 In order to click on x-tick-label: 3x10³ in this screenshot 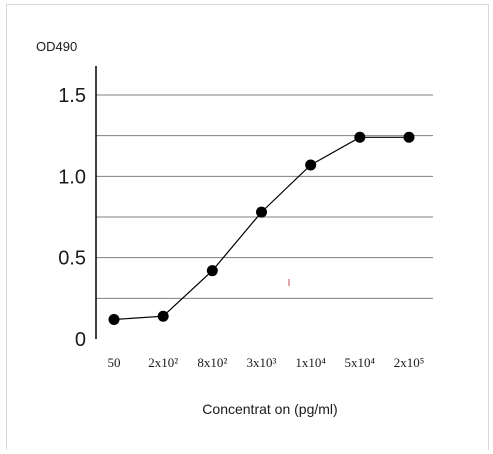, I will do `click(262, 362)`.